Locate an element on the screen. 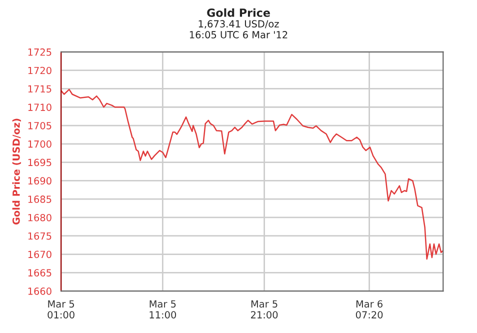  chart-subtitle: 1,673.41 USD/oz 16:05 UTC 6 Mar '12 is located at coordinates (239, 29).